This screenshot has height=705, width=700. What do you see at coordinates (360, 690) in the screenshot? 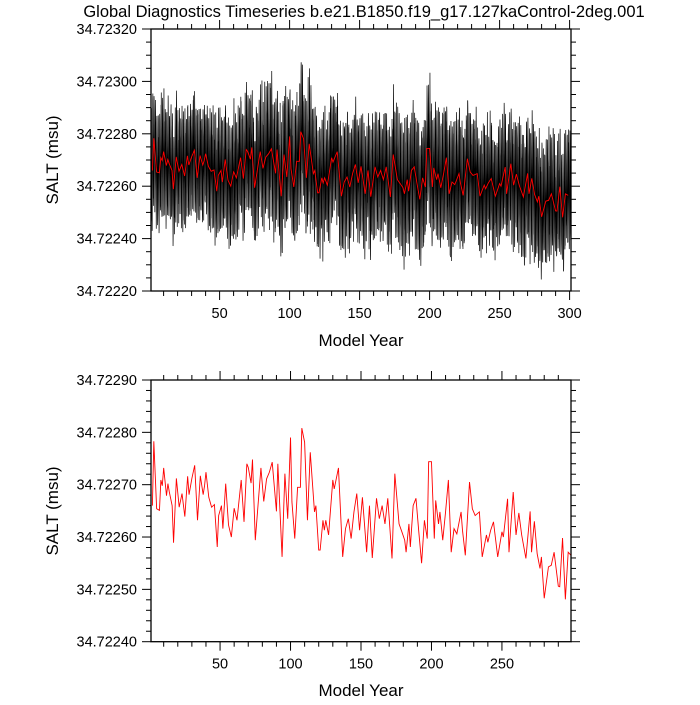
I see `bottom-x-axis-title: Model Year` at bounding box center [360, 690].